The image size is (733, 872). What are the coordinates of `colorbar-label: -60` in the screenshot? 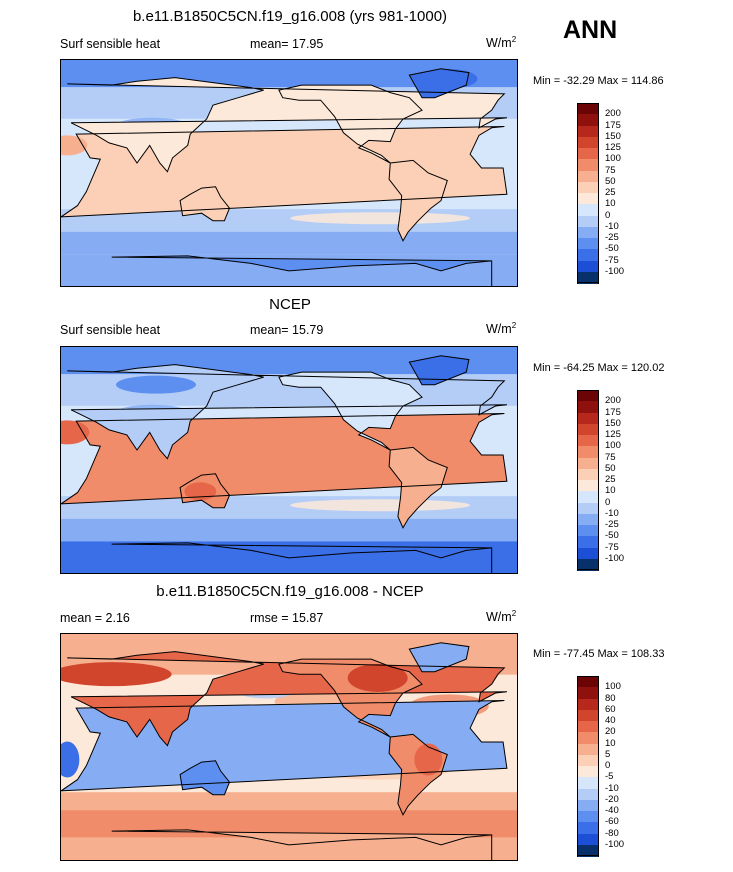 It's located at (612, 822).